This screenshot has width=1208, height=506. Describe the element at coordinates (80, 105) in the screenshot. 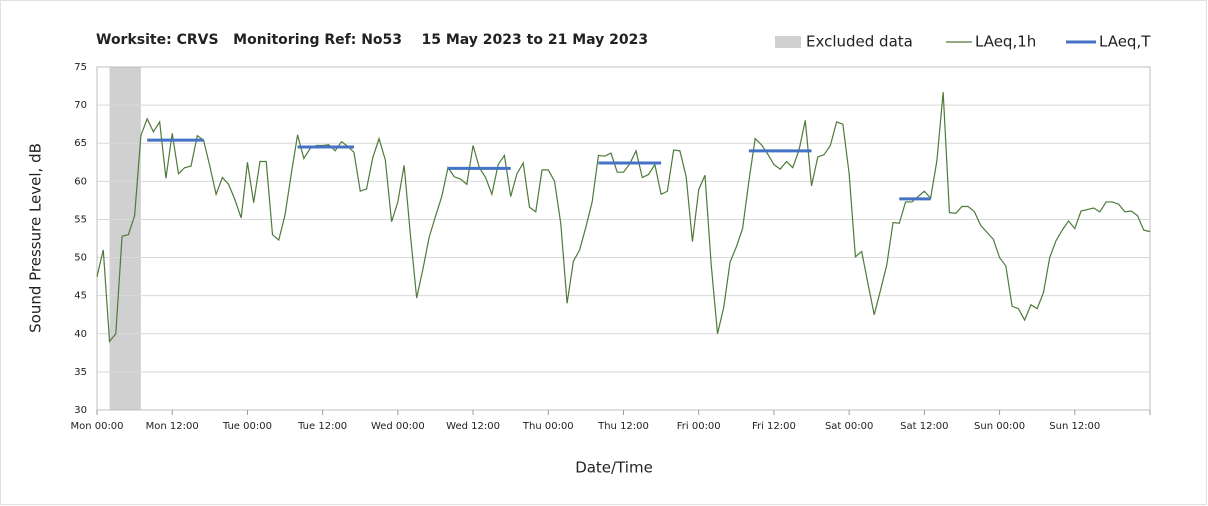

I see `y-tick-label: 70` at that location.